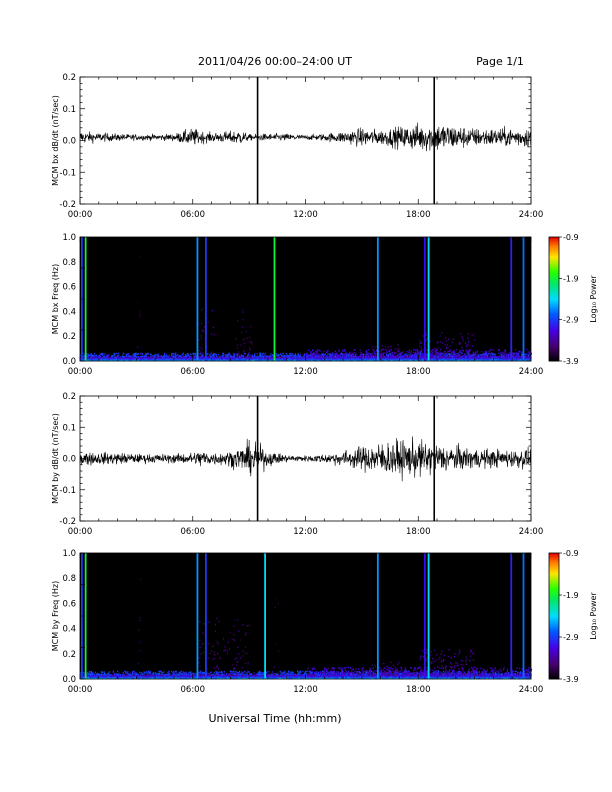 The image size is (612, 792). What do you see at coordinates (418, 372) in the screenshot?
I see `x-tick-label: 18:00` at bounding box center [418, 372].